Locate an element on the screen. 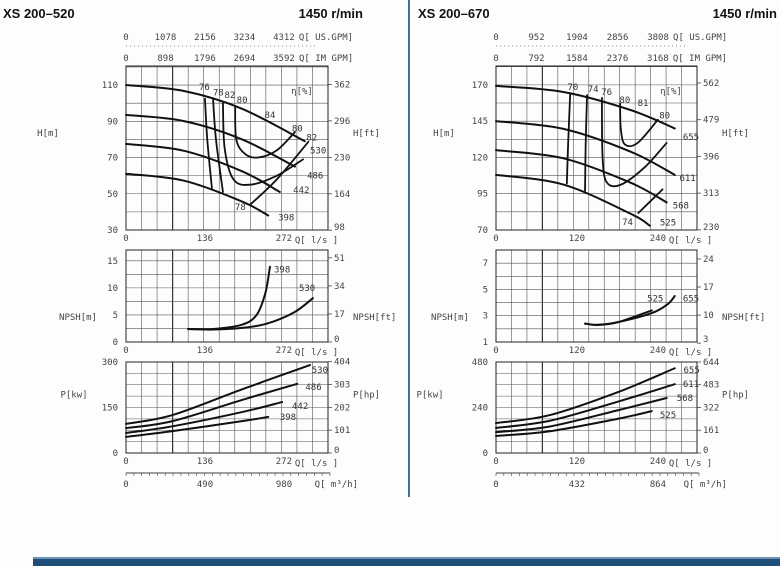  power-curve-label: 442 is located at coordinates (300, 407).